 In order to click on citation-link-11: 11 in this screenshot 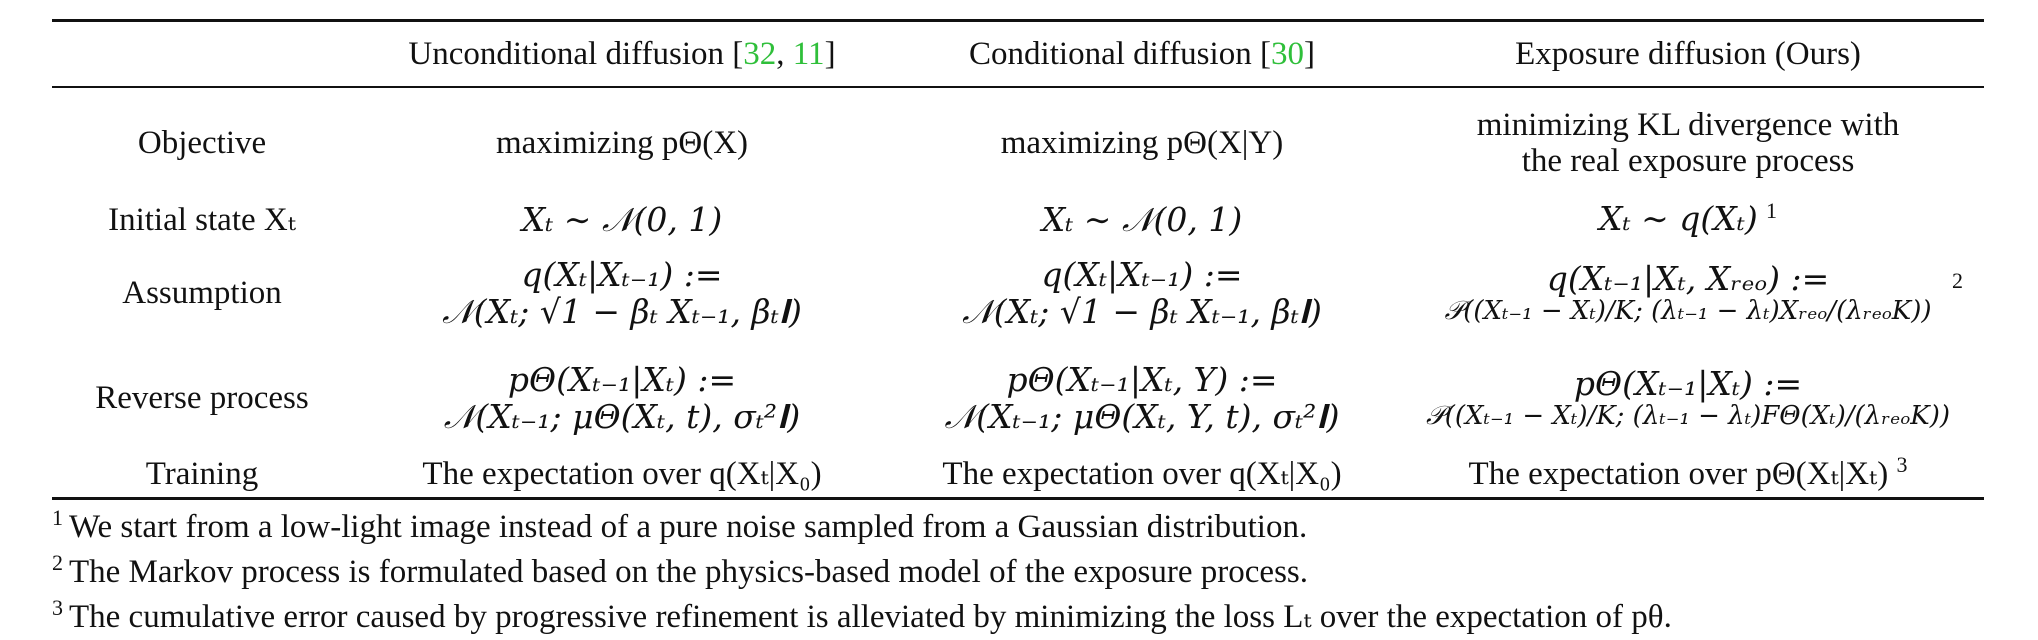, I will do `click(808, 54)`.